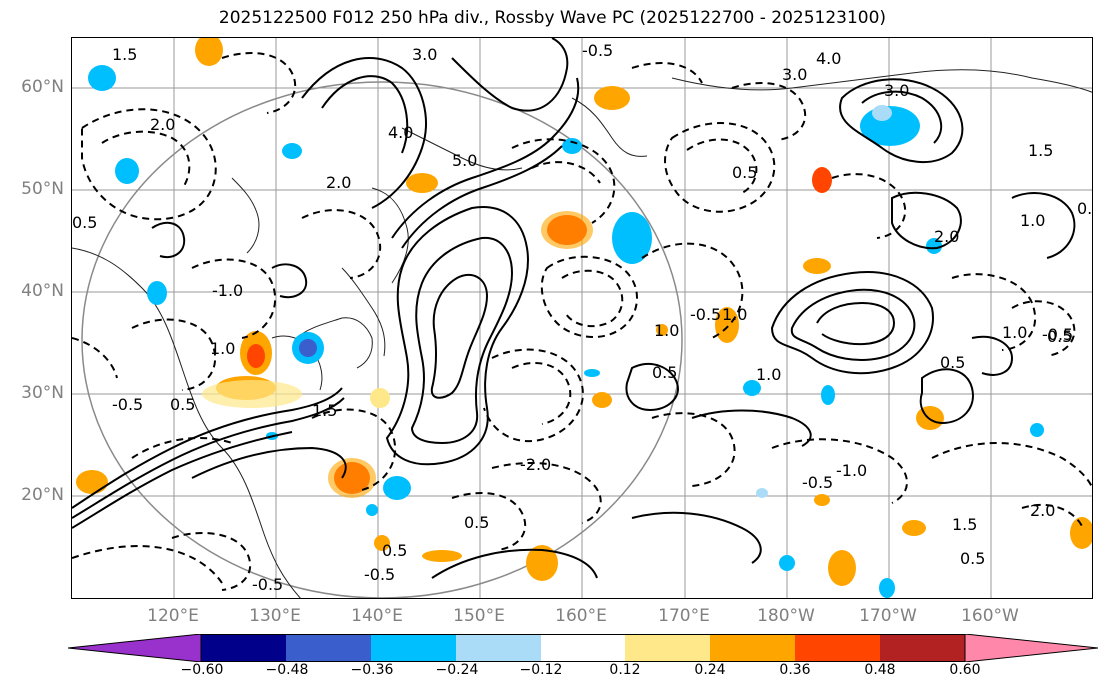 The image size is (1105, 692). What do you see at coordinates (990, 616) in the screenshot?
I see `lon-label-160w: 160°W` at bounding box center [990, 616].